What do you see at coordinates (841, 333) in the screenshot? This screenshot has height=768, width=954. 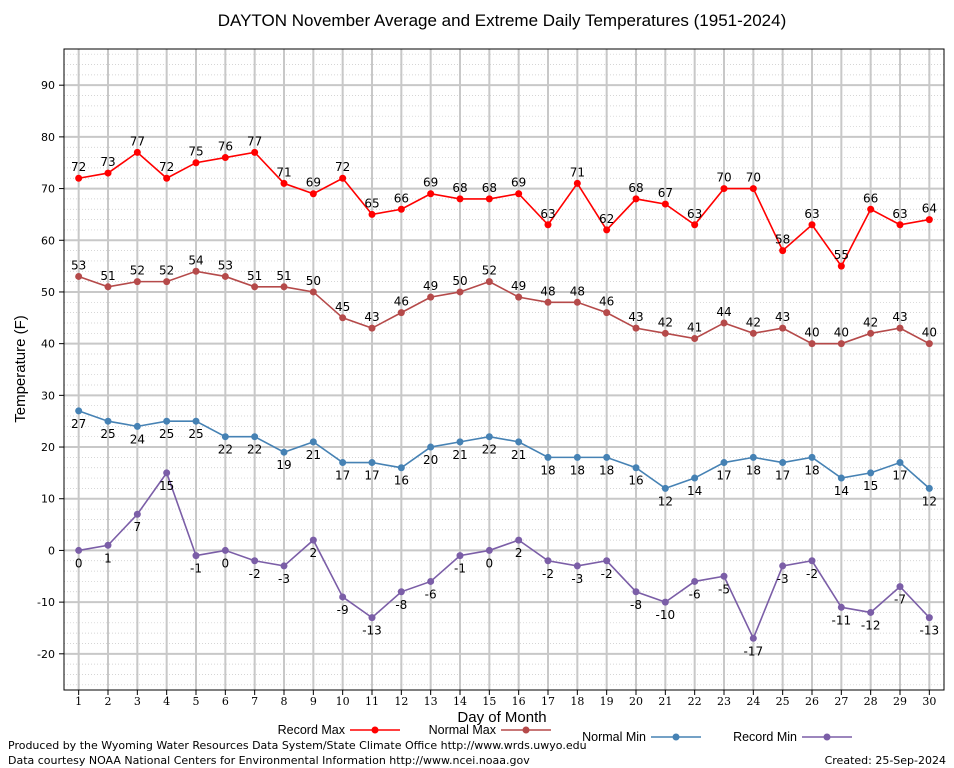 I see `data-label: 40` at bounding box center [841, 333].